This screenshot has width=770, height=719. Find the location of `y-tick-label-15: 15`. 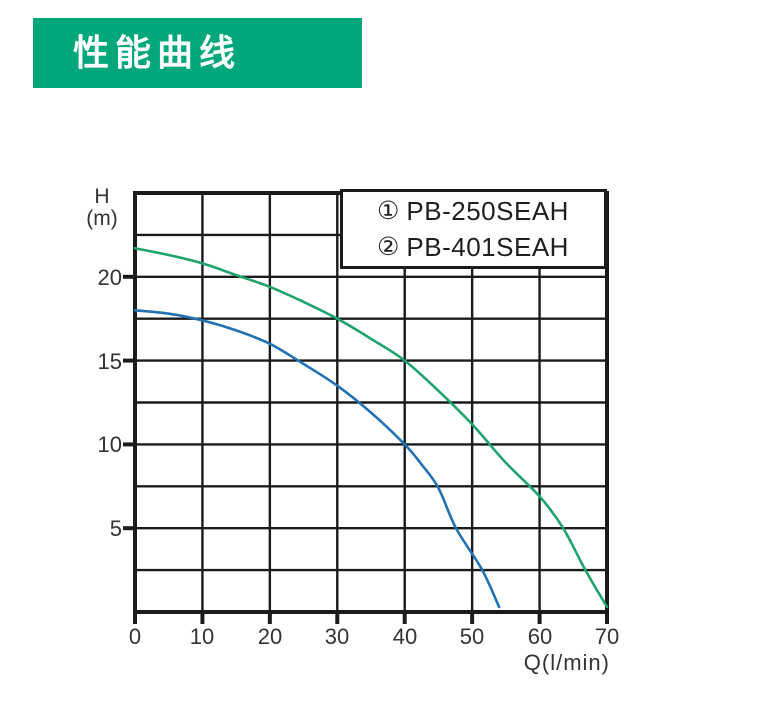

y-tick-label-15: 15 is located at coordinates (109, 361).